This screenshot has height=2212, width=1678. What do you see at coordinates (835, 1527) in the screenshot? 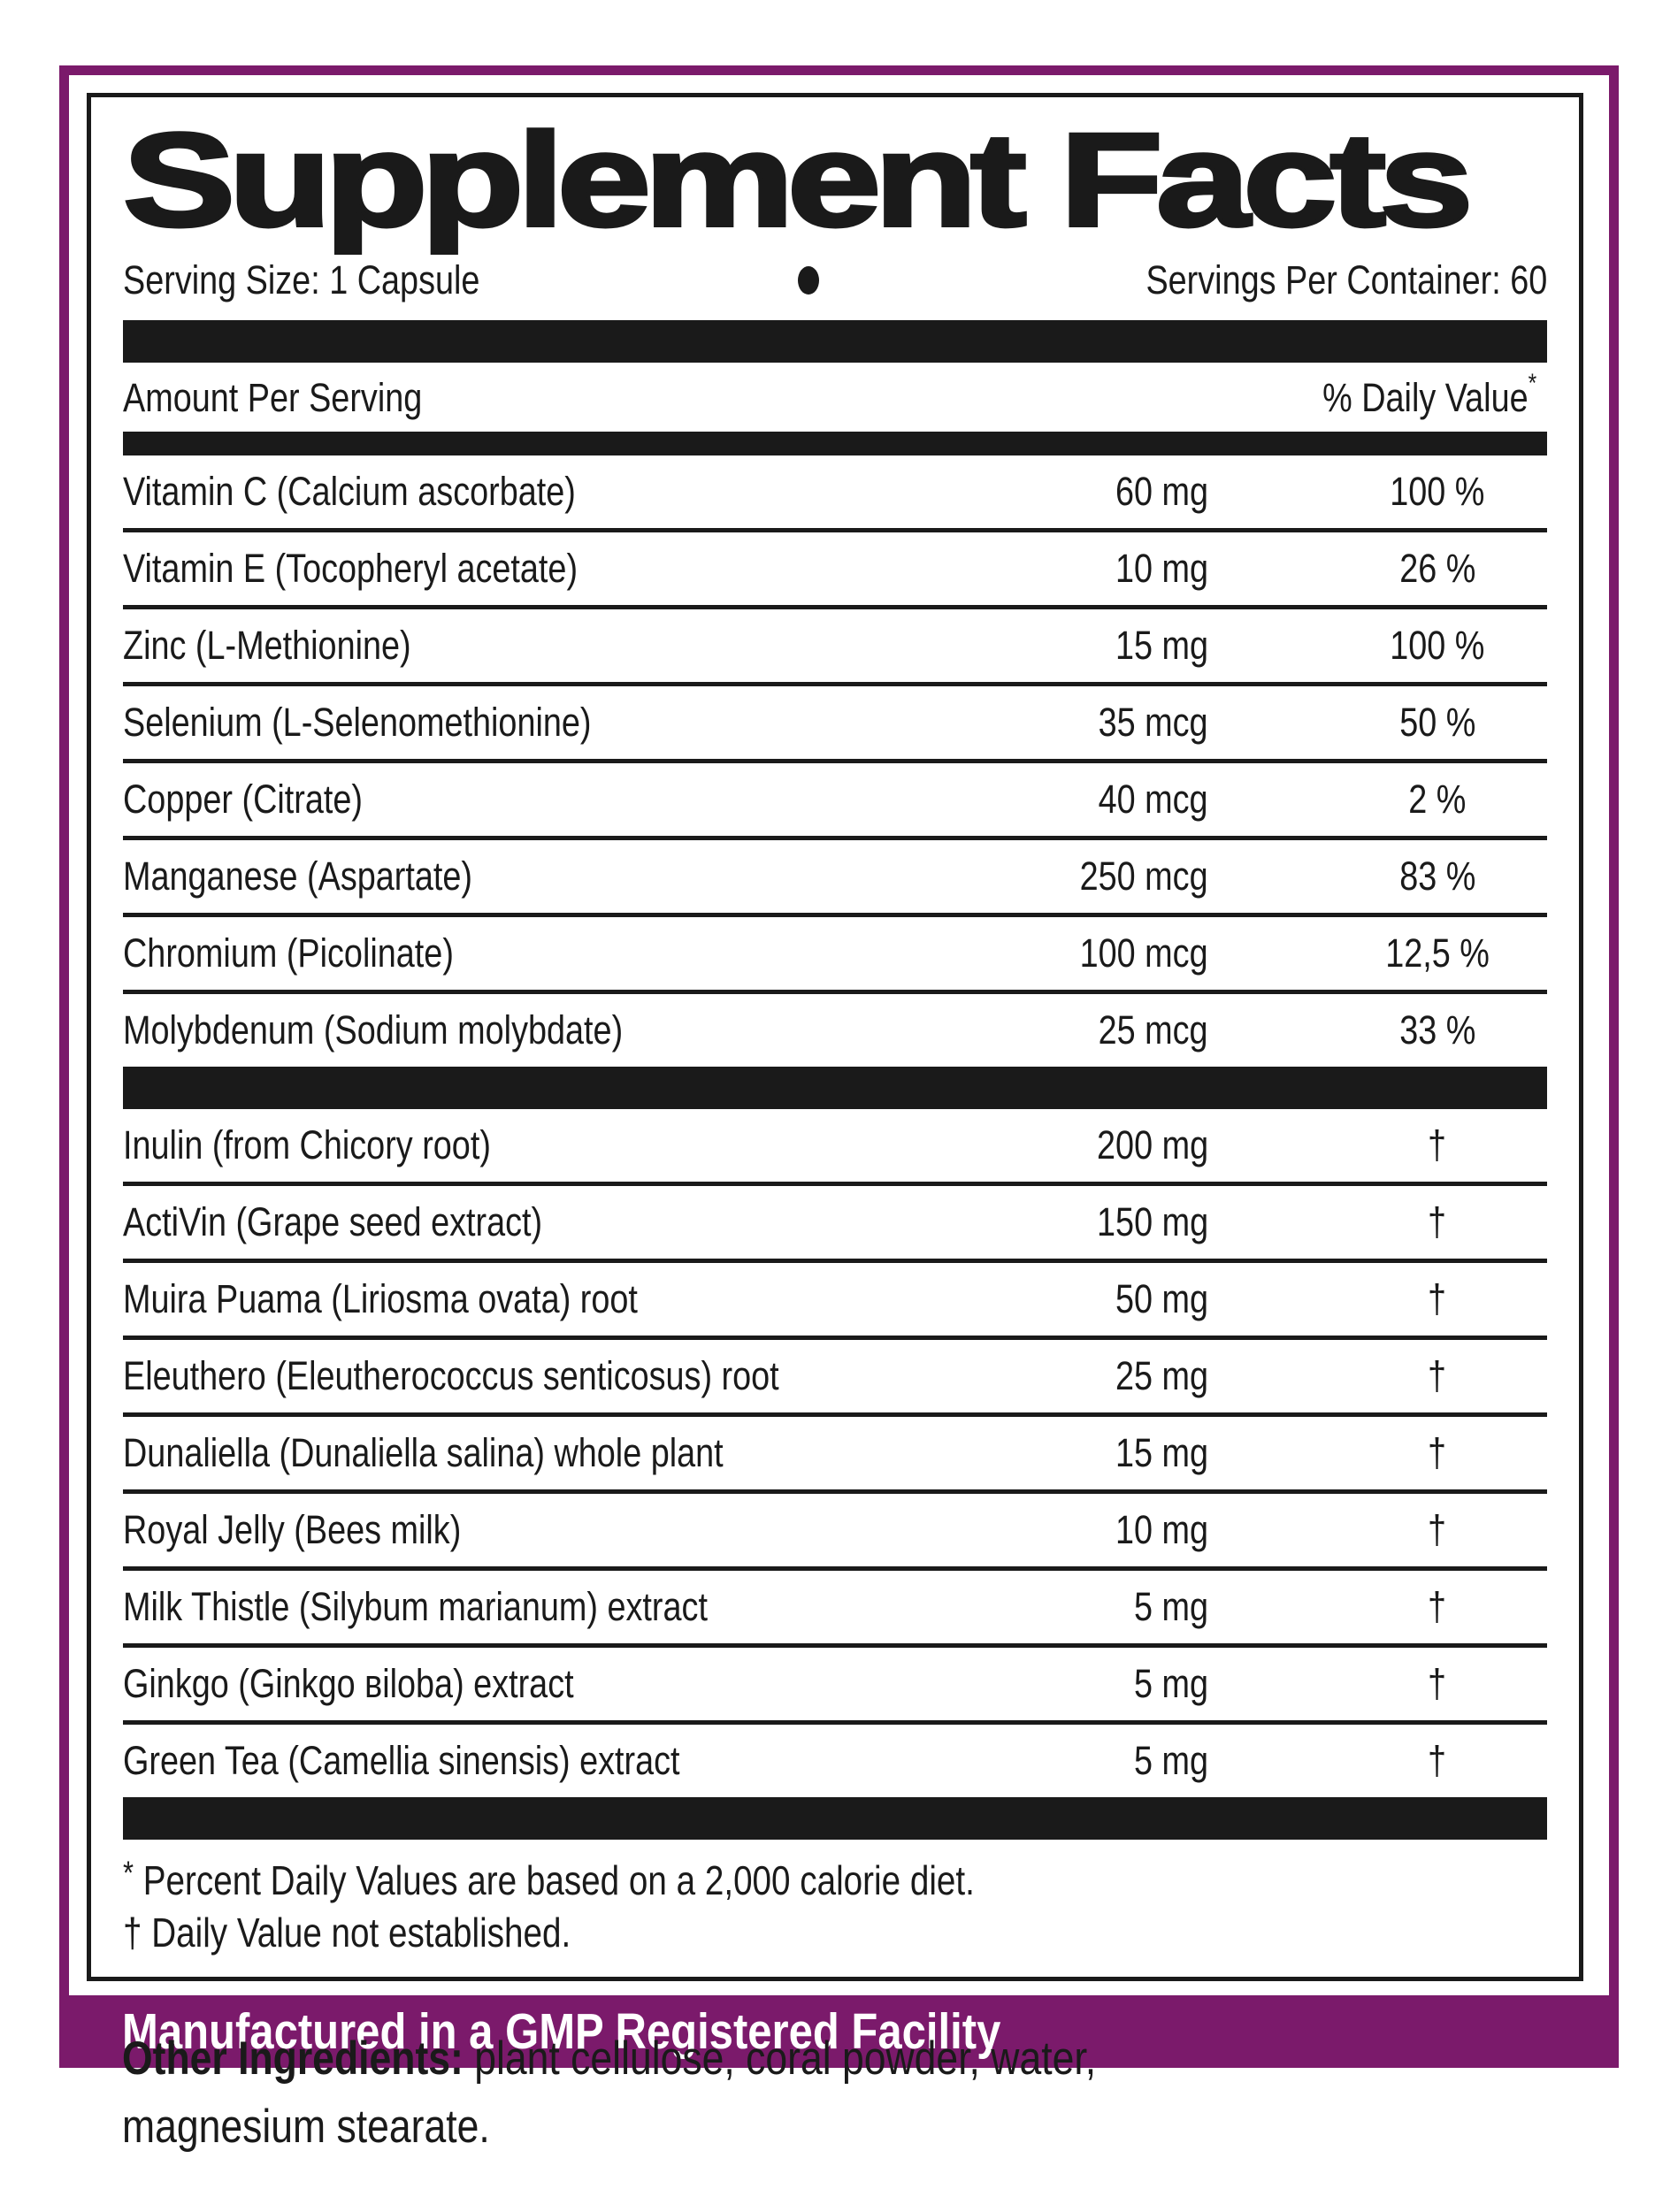
I see `table-row: Royal Jelly (Bees milk) 10 mg †` at bounding box center [835, 1527].